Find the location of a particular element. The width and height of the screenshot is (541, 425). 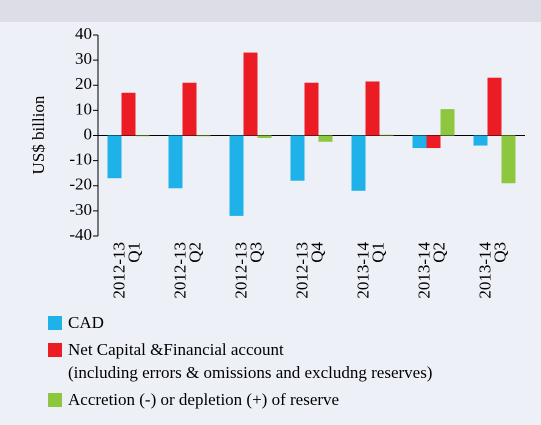

legend-label: CAD is located at coordinates (86, 322).